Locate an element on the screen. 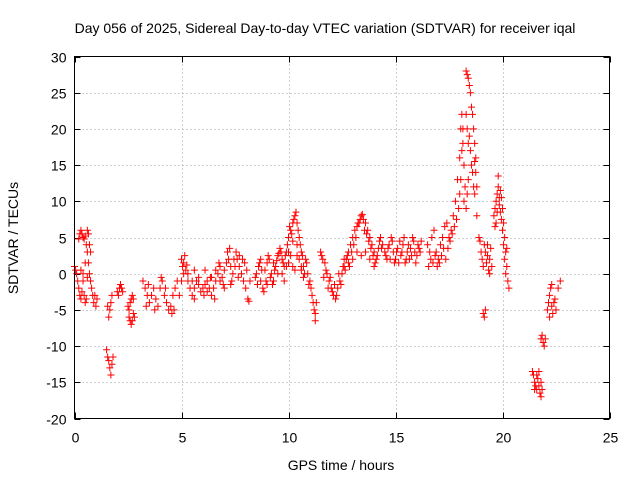 The height and width of the screenshot is (480, 640). x-axis-title: GPS time / hours is located at coordinates (341, 465).